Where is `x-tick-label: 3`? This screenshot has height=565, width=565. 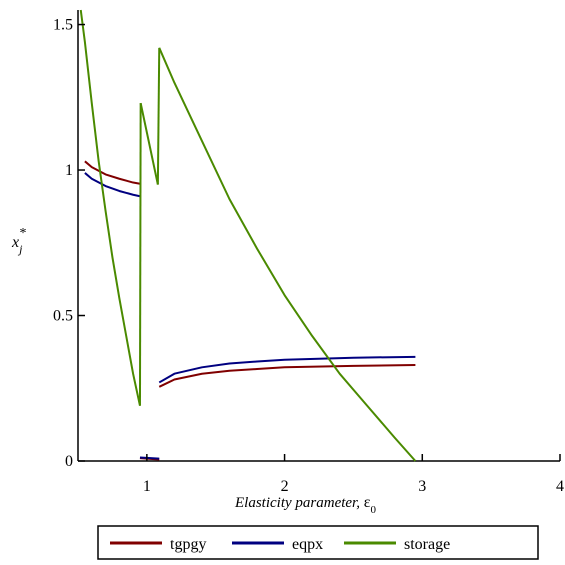 x-tick-label: 3 is located at coordinates (422, 486).